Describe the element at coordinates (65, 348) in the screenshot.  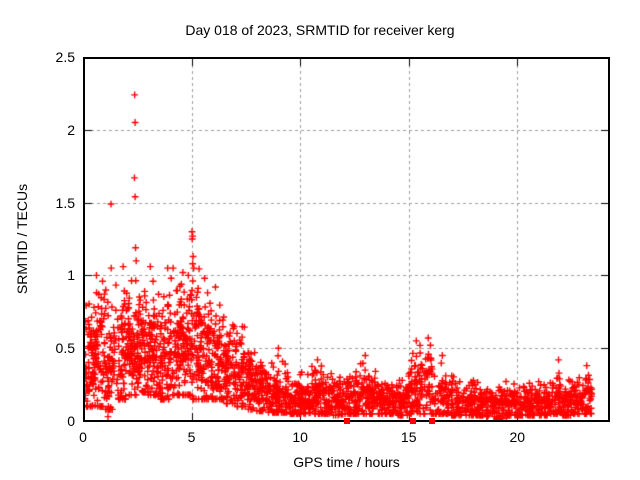
I see `y-tick-label: 0.5` at that location.